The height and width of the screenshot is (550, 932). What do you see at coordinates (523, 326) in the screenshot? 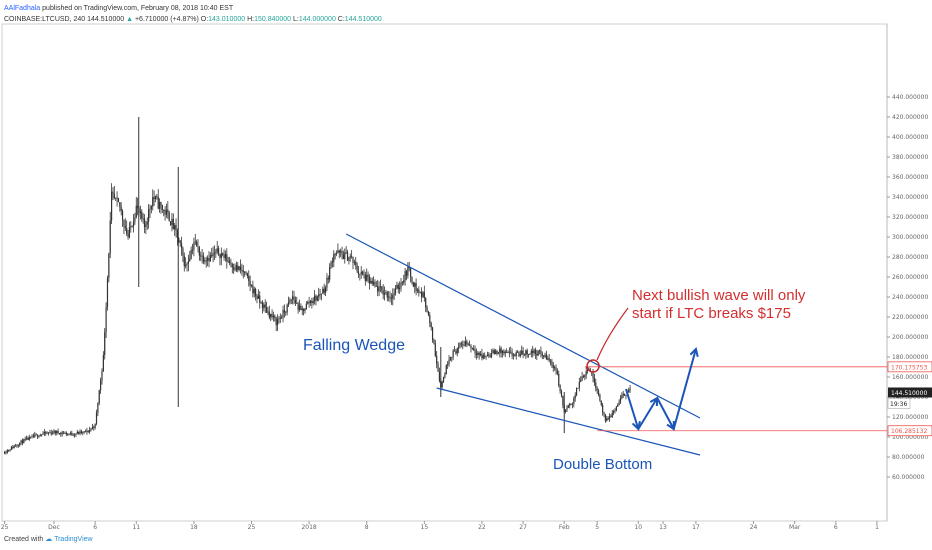
I see `wedge-upper-trendline` at bounding box center [523, 326].